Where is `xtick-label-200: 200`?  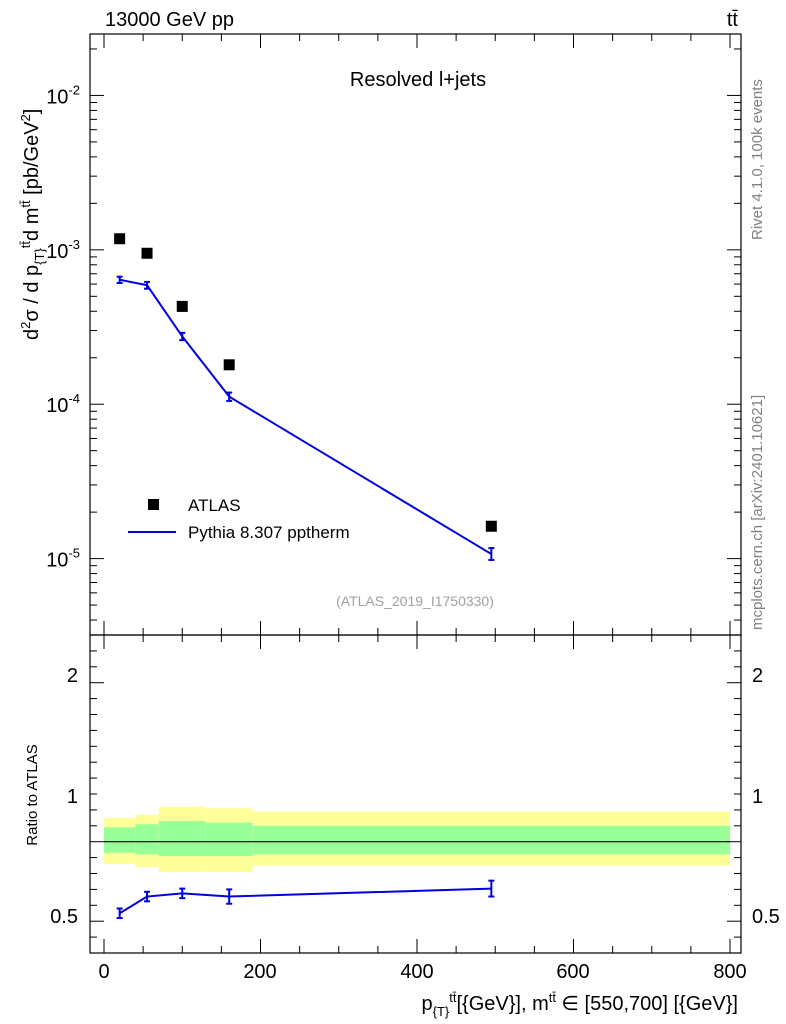 xtick-label-200: 200 is located at coordinates (259, 972).